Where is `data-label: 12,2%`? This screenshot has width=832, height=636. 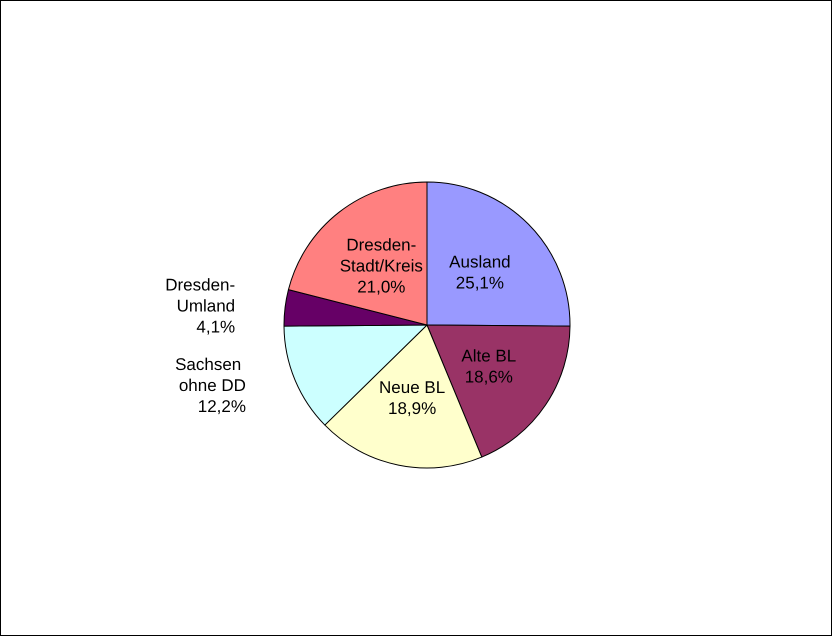
data-label: 12,2% is located at coordinates (222, 406).